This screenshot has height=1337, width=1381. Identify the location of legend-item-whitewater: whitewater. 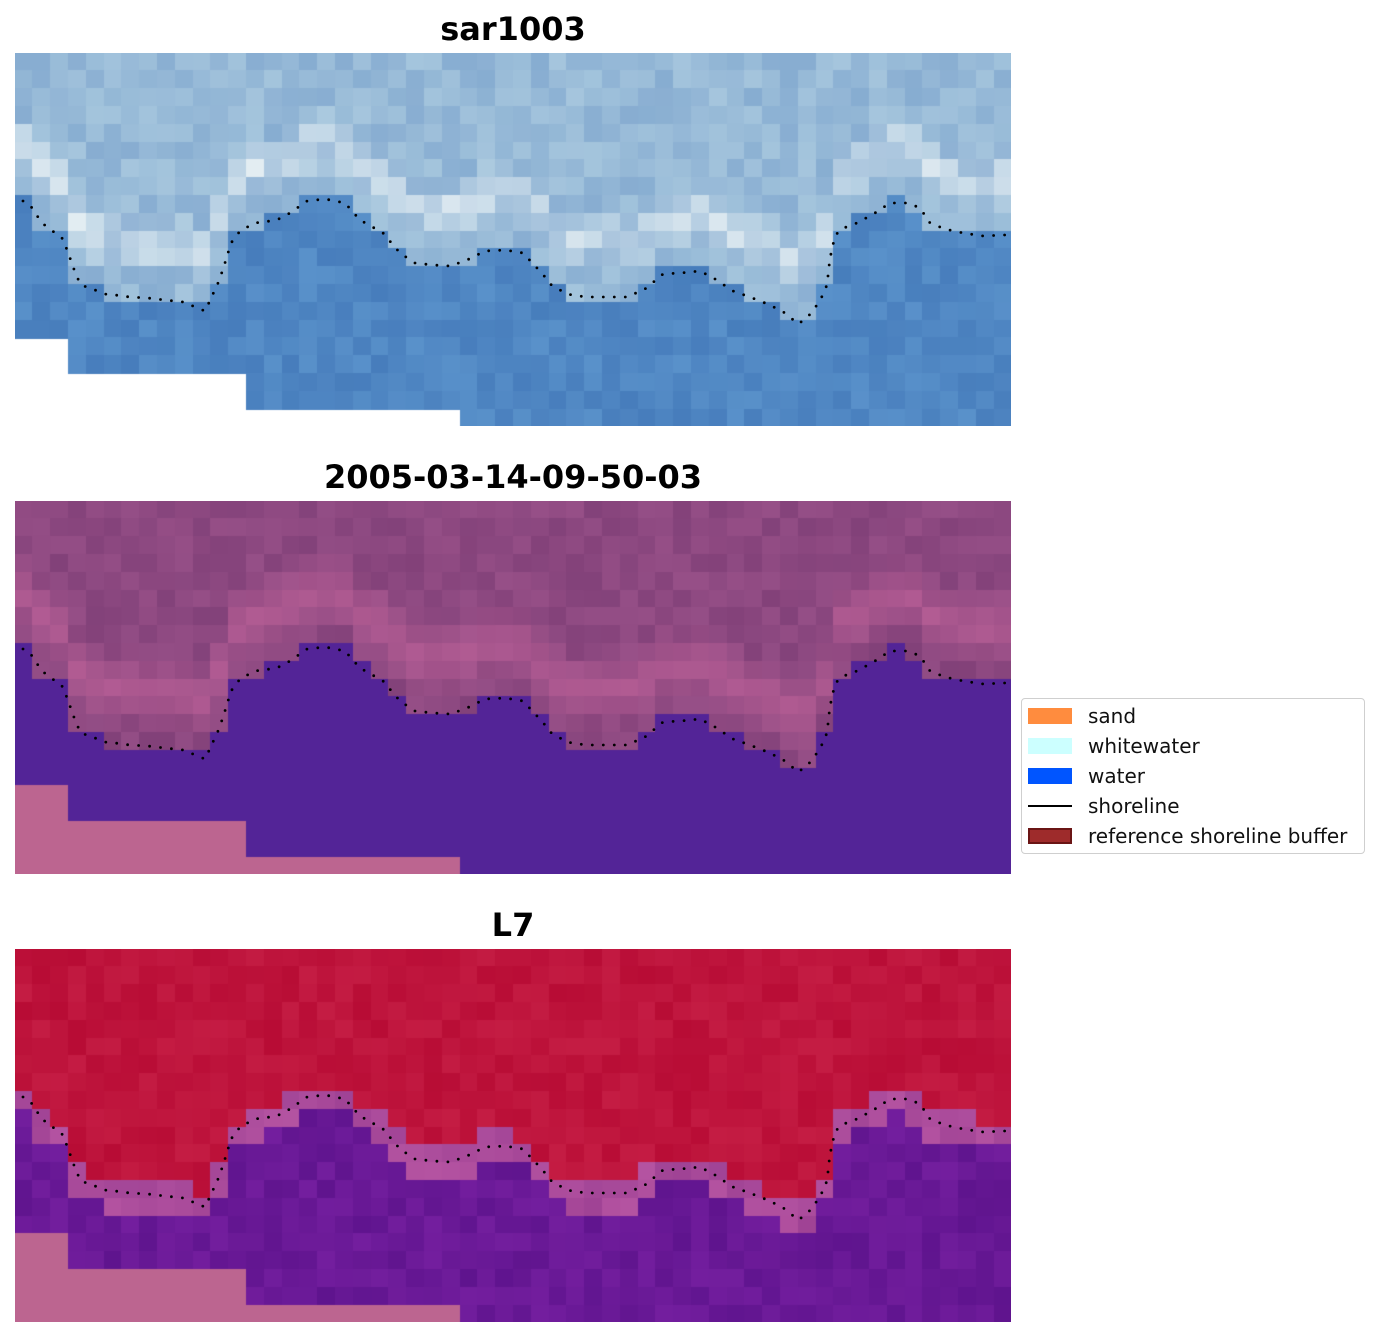
(1114, 746).